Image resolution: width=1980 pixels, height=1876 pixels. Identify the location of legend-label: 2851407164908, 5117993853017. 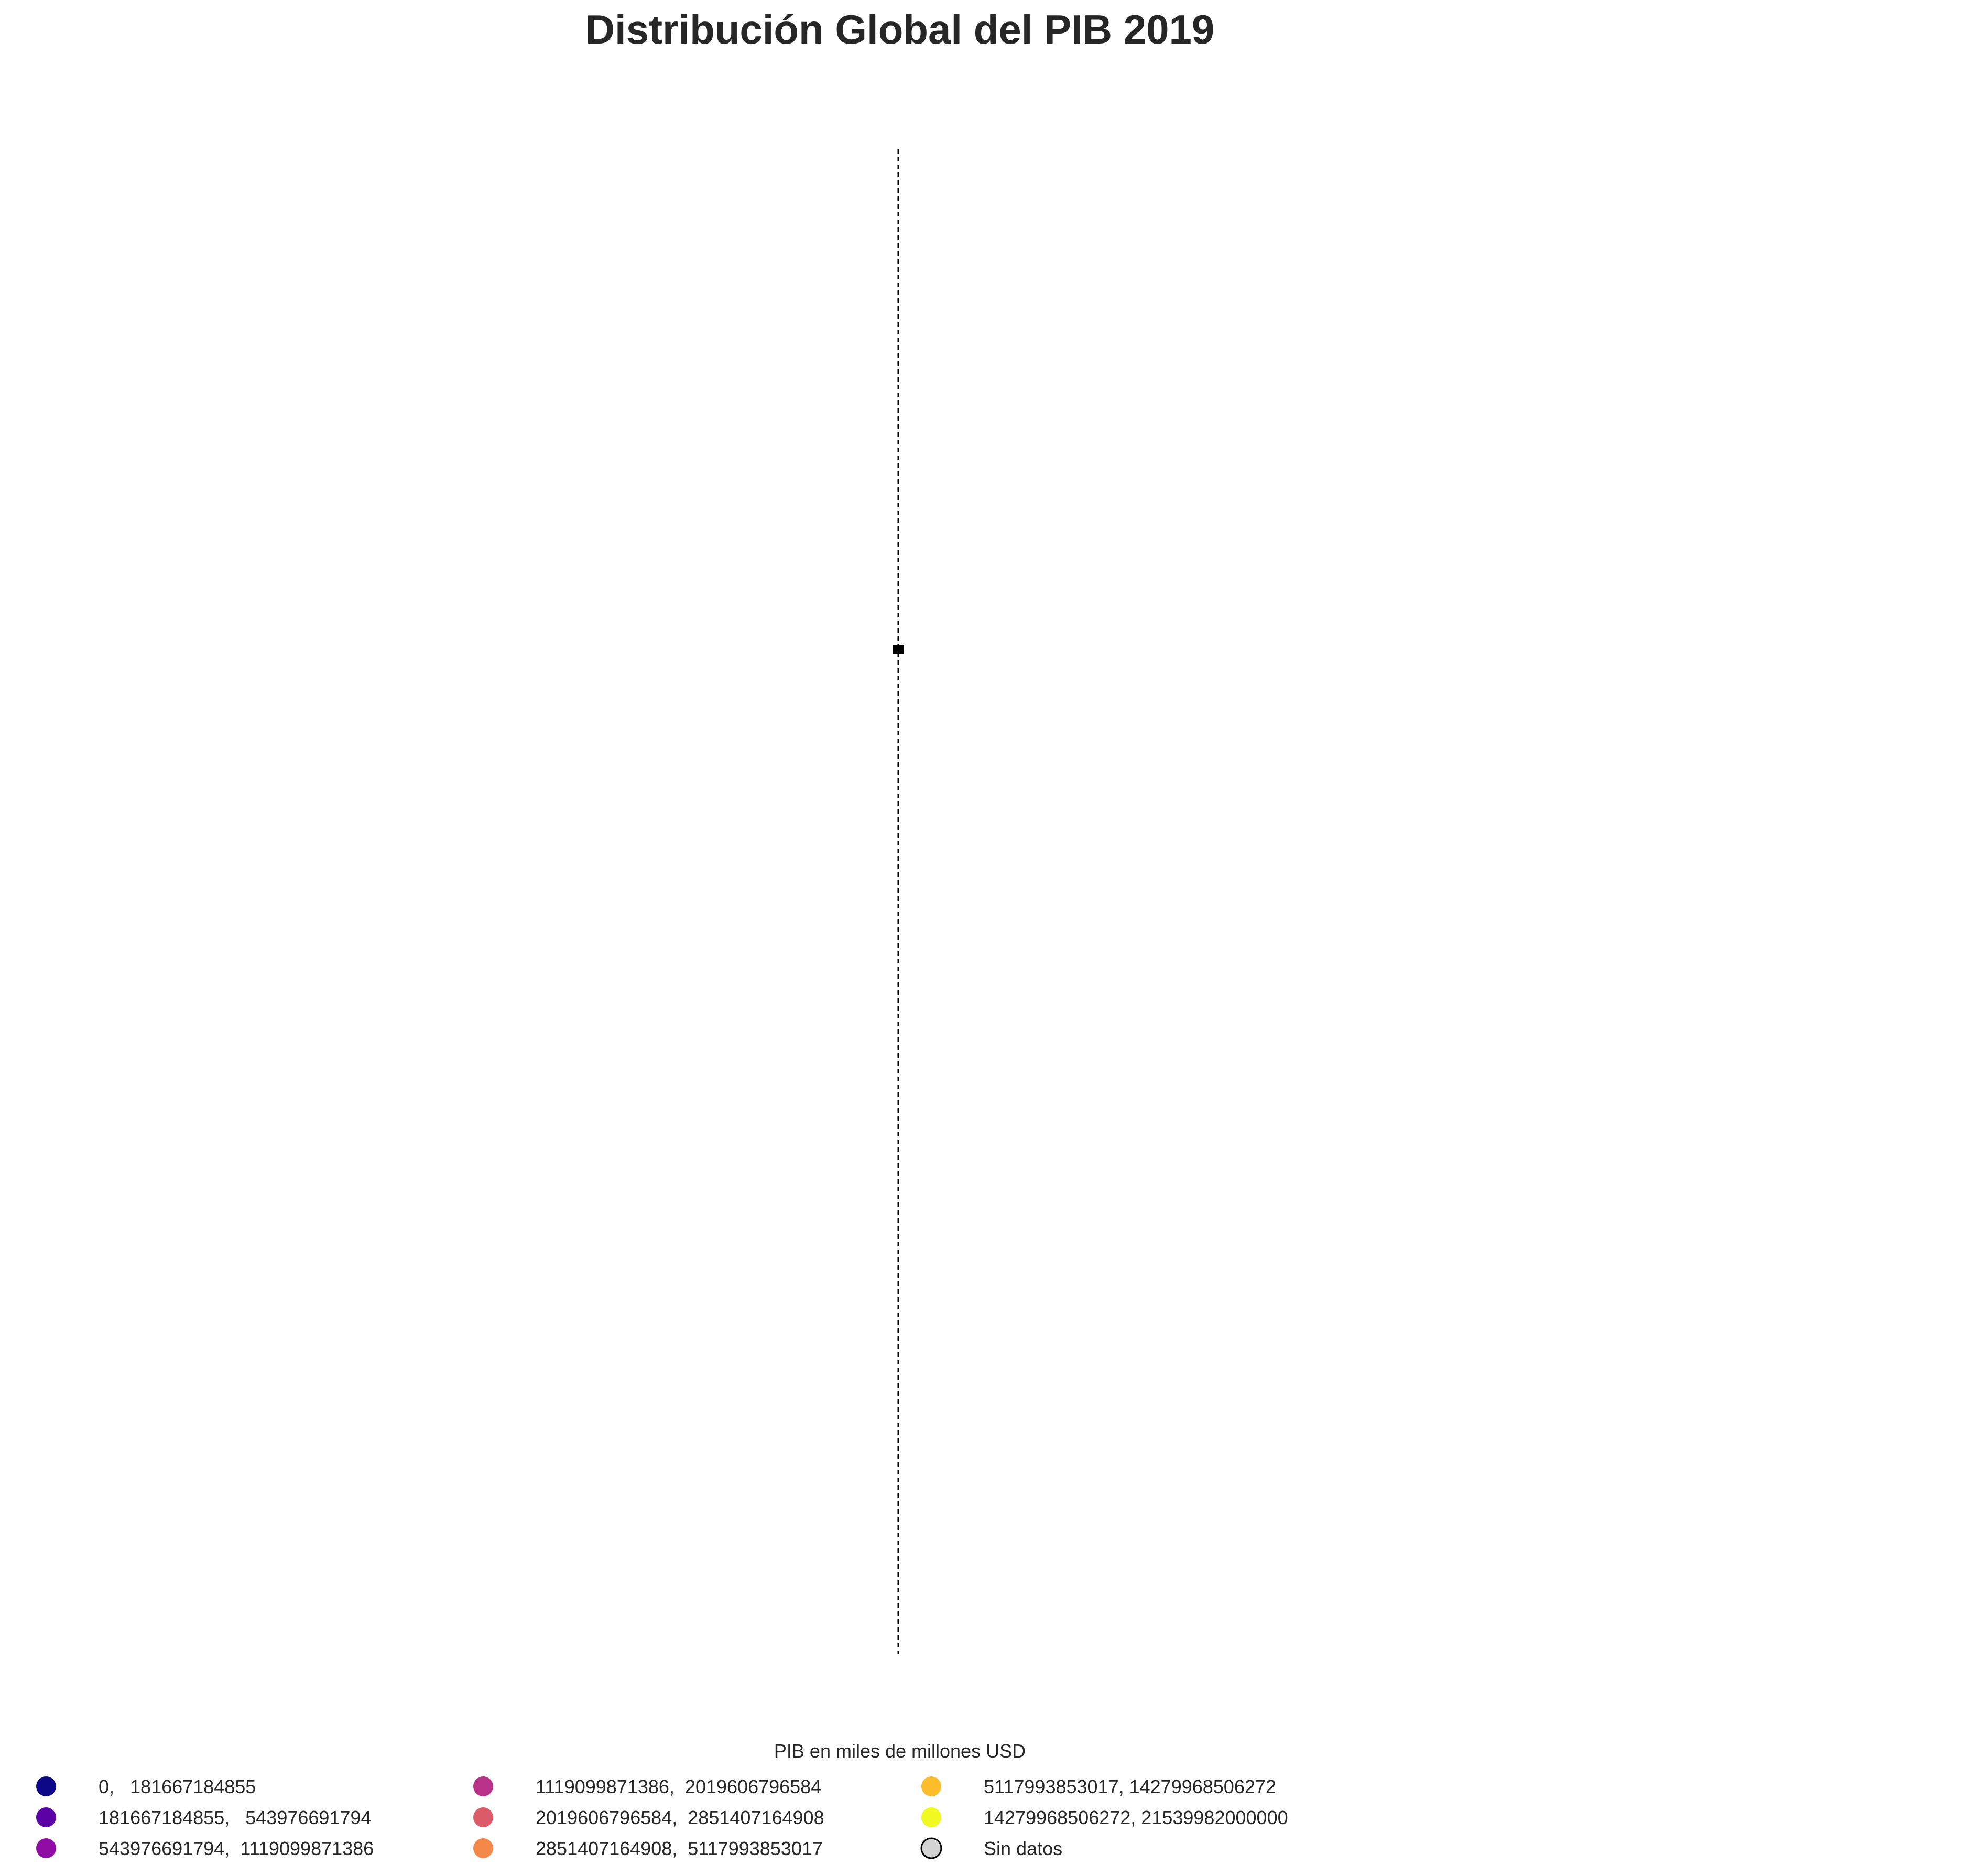
(679, 1848).